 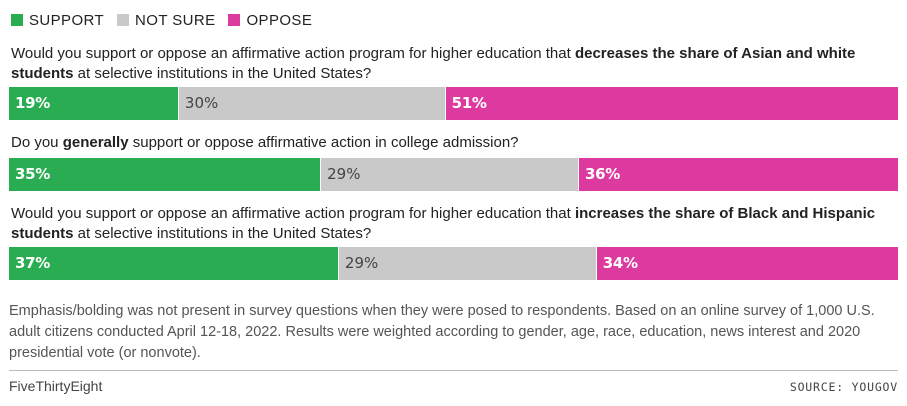 What do you see at coordinates (469, 103) in the screenshot?
I see `bar-label-oppose-1: 51%` at bounding box center [469, 103].